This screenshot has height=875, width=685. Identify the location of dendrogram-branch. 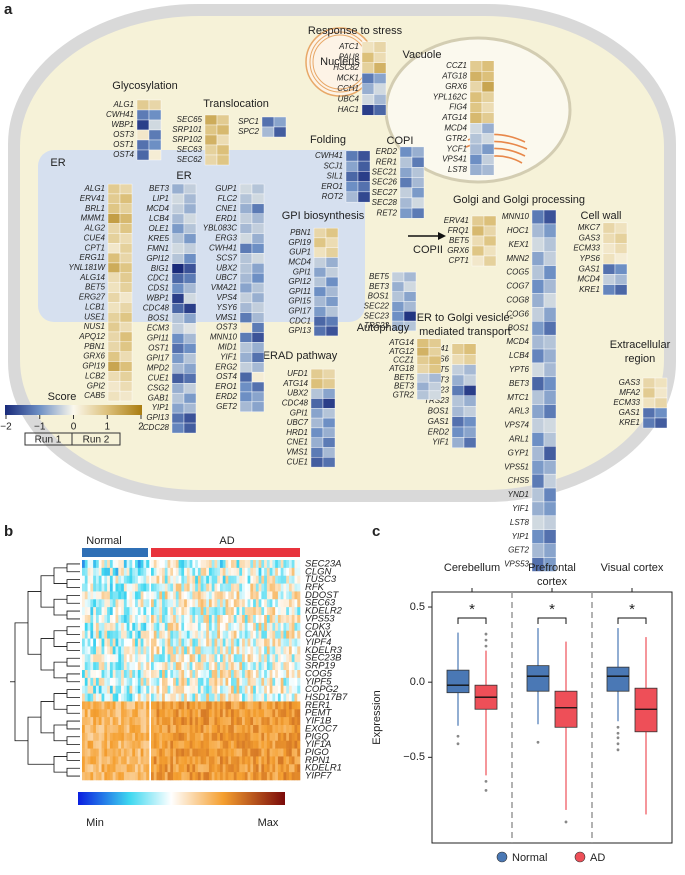
(60, 670).